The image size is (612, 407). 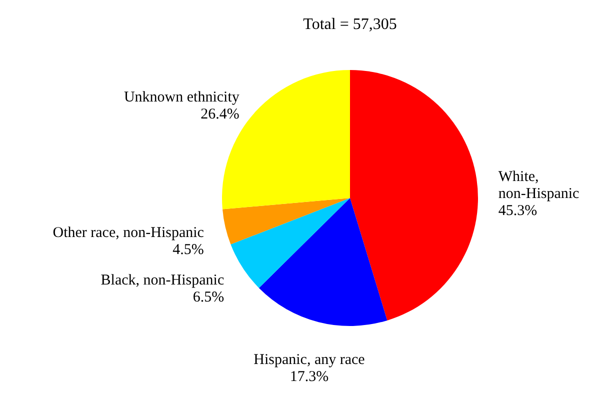 I want to click on slice-label: White, non-Hispanic, so click(x=539, y=185).